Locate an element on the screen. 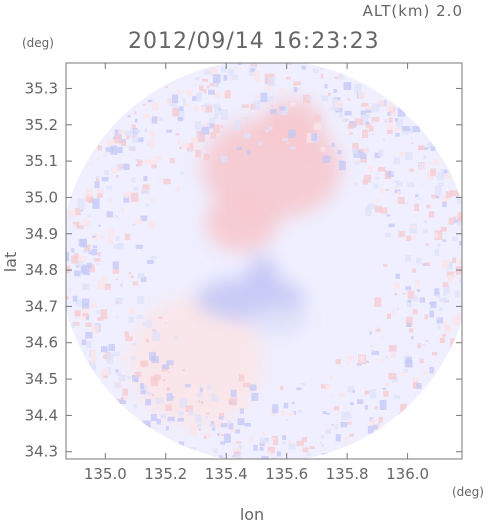 Image resolution: width=491 pixels, height=521 pixels. y-tick-label: 34.7 is located at coordinates (41, 306).